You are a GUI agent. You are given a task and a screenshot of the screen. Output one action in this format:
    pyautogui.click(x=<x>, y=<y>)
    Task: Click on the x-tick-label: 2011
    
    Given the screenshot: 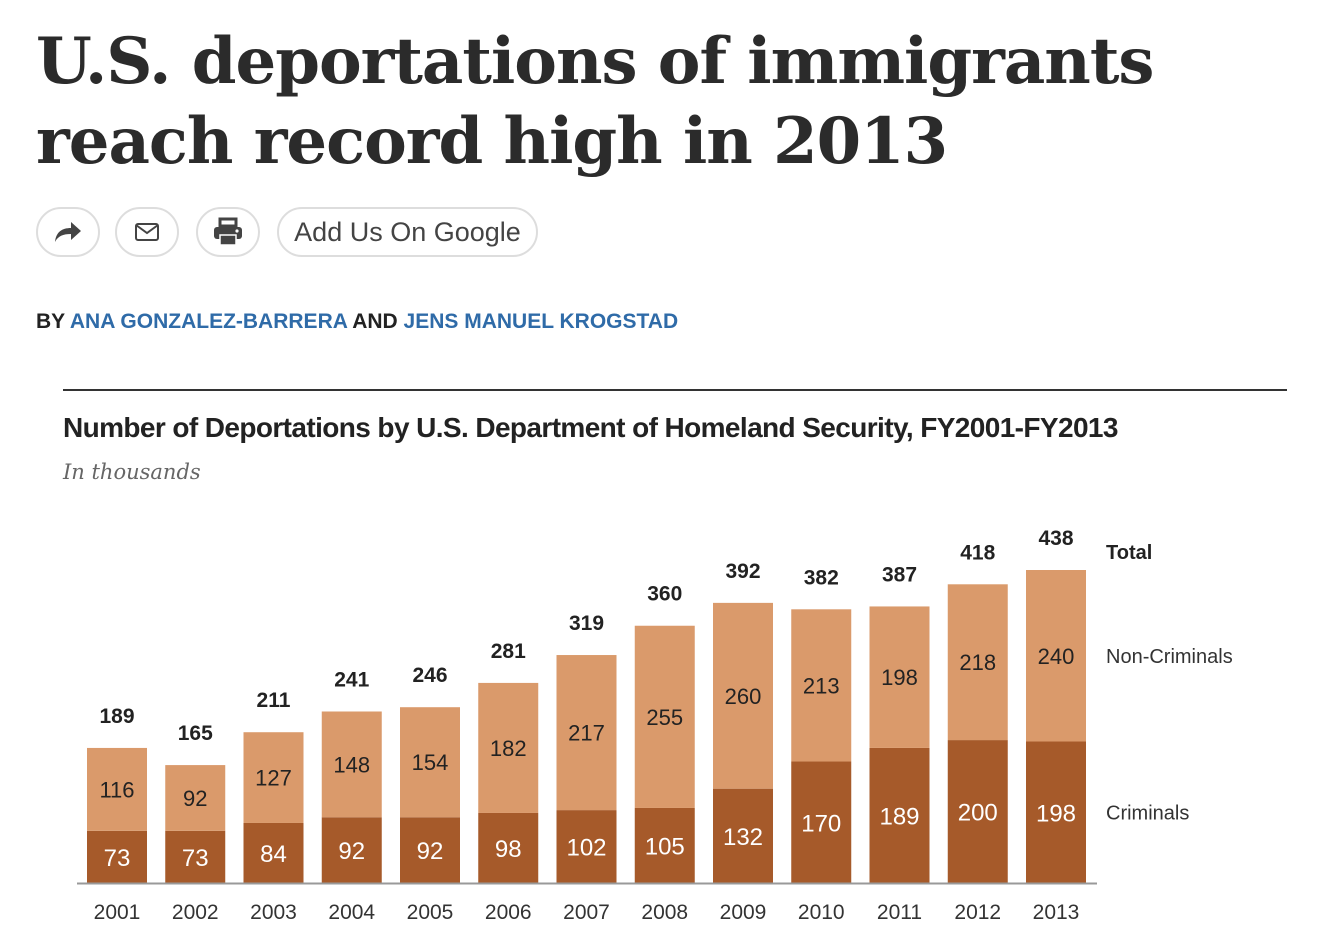 What is the action you would take?
    pyautogui.click(x=899, y=912)
    